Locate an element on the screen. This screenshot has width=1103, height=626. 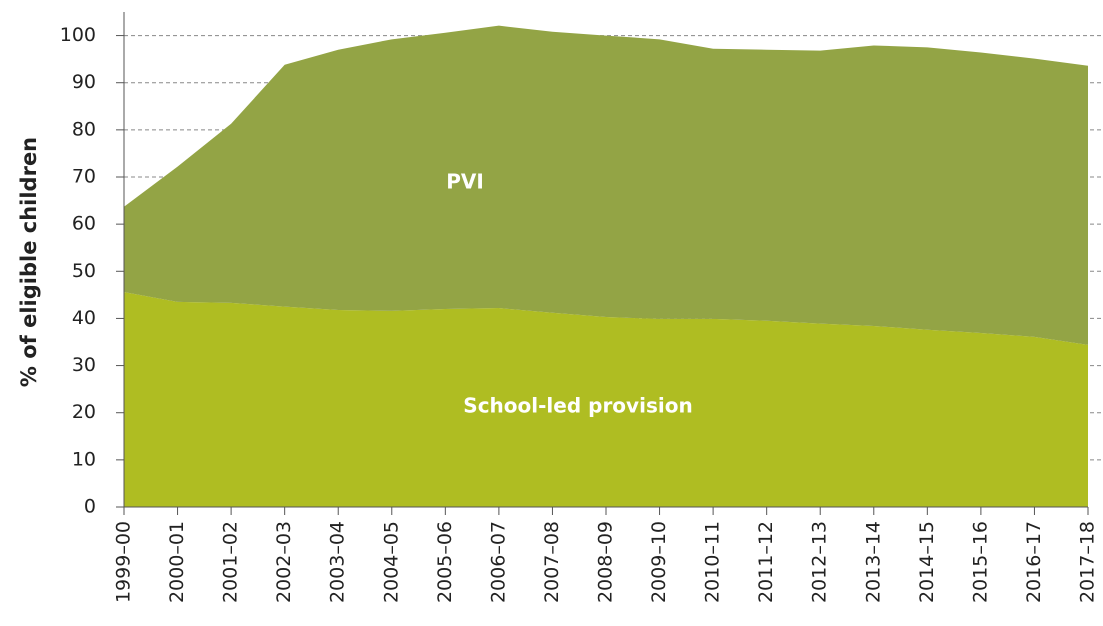
x-tick-label: 2010–11 is located at coordinates (713, 562).